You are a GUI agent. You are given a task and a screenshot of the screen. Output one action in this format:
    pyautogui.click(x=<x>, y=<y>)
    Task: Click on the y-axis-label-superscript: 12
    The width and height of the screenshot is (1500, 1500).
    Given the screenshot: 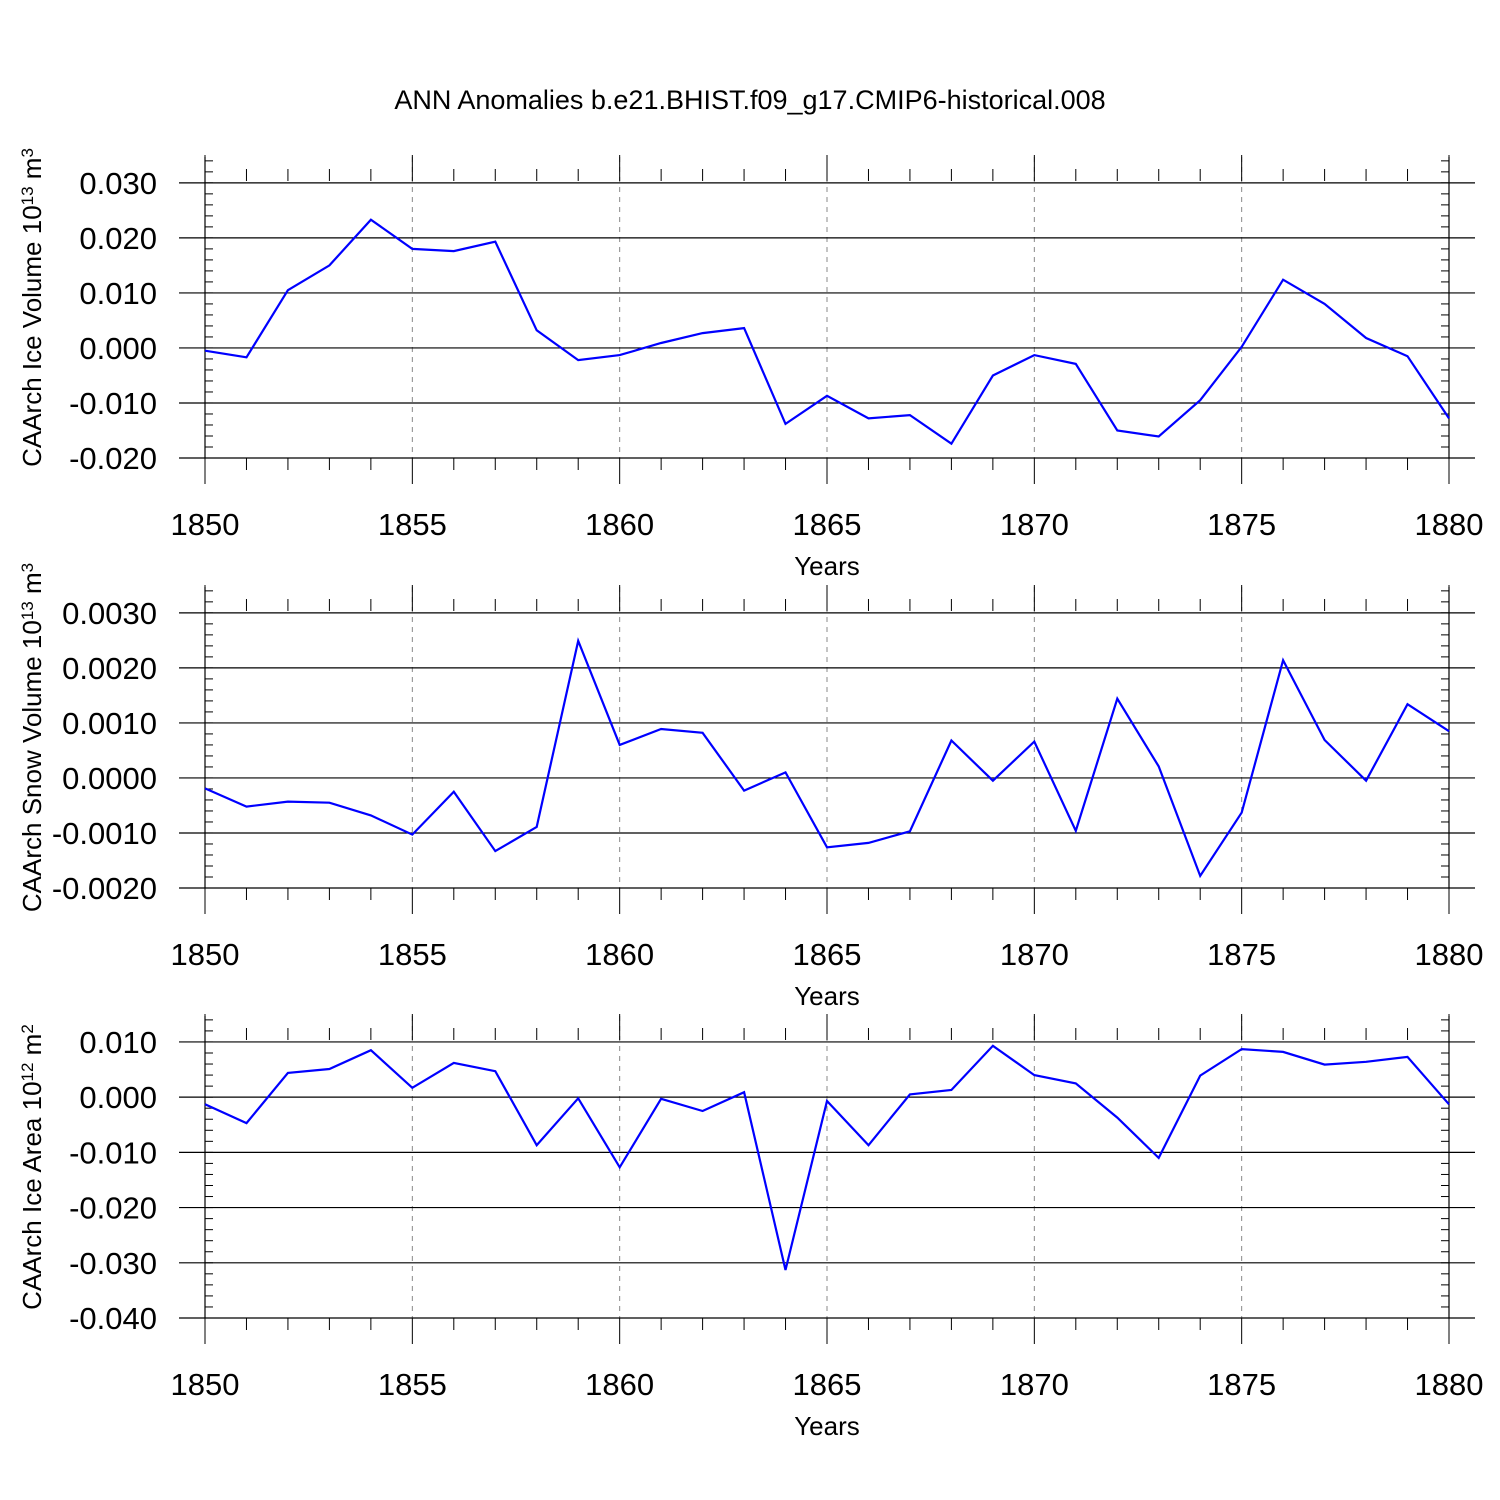 What is the action you would take?
    pyautogui.click(x=27, y=1072)
    